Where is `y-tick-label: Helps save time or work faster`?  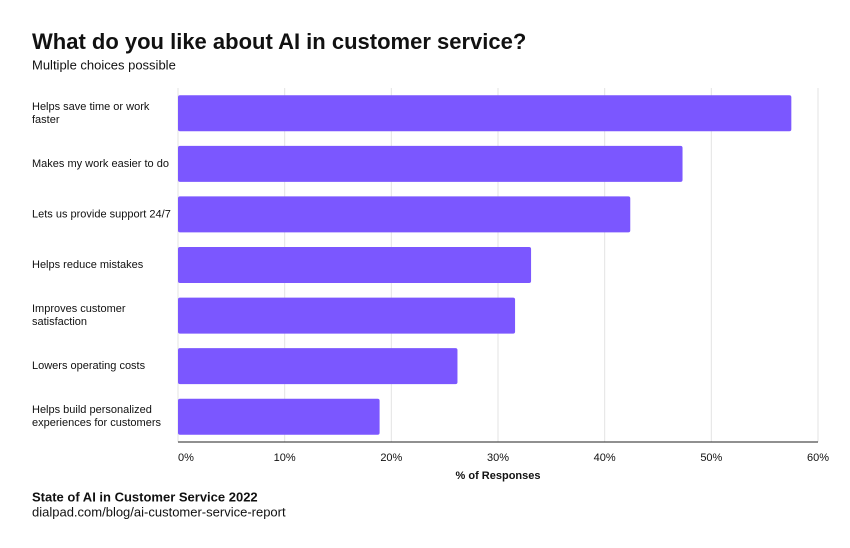
y-tick-label: Helps save time or work faster is located at coordinates (91, 113).